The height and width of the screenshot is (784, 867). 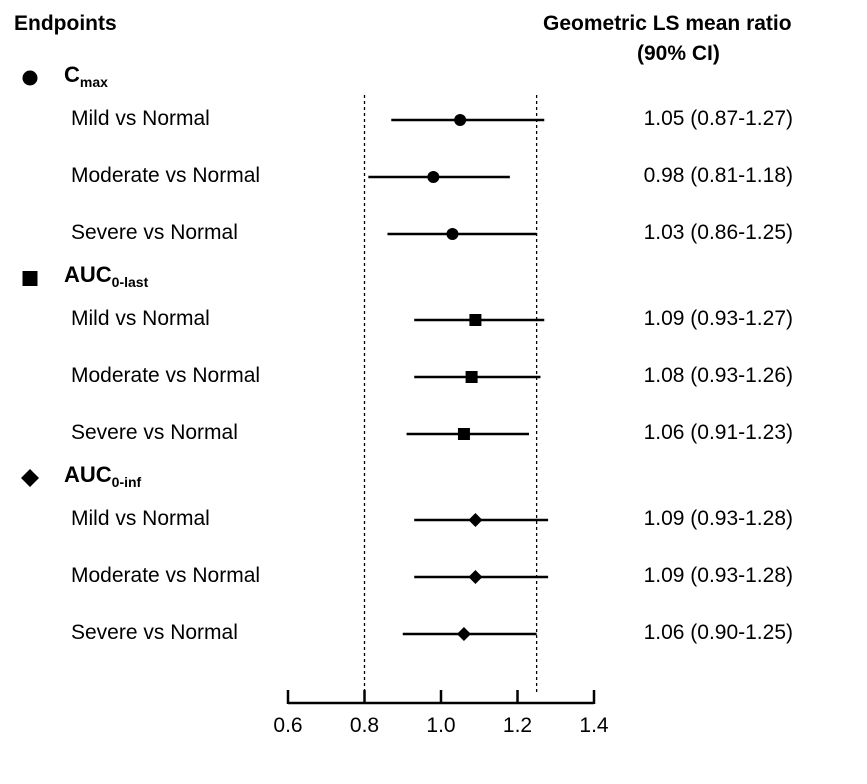 I want to click on legend-square-icon, so click(x=30, y=278).